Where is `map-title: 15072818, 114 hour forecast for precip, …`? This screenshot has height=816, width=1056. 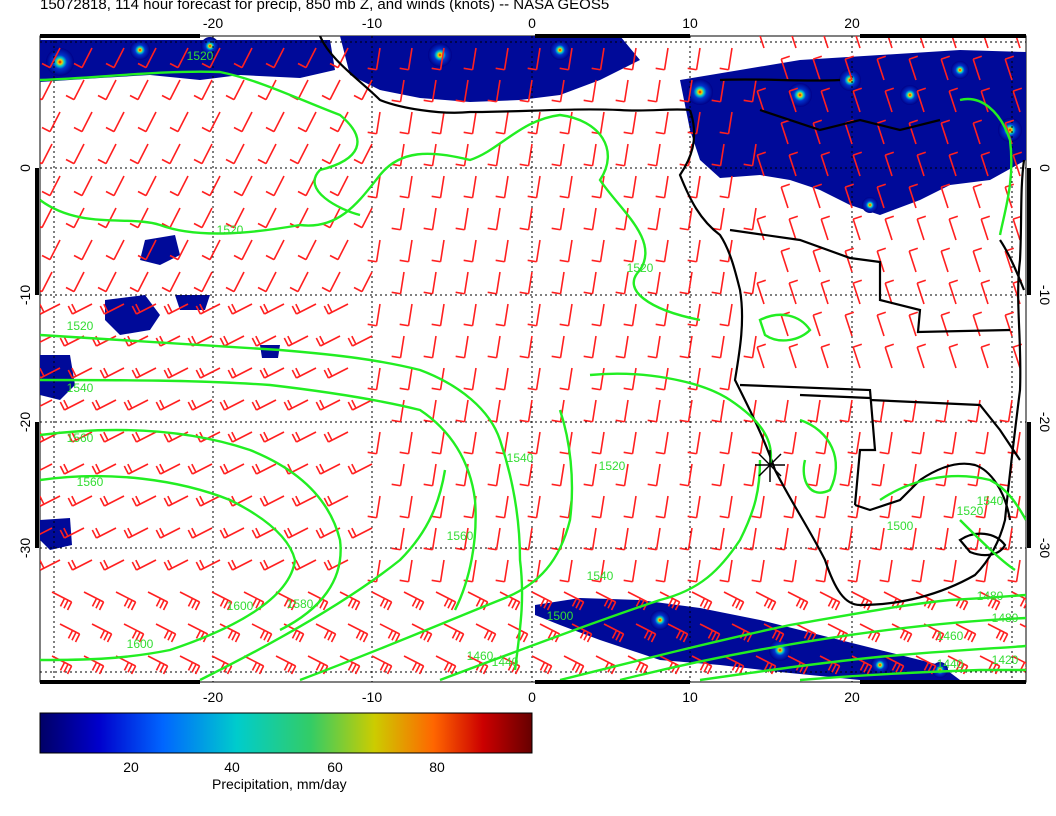 map-title: 15072818, 114 hour forecast for precip, … is located at coordinates (325, 6).